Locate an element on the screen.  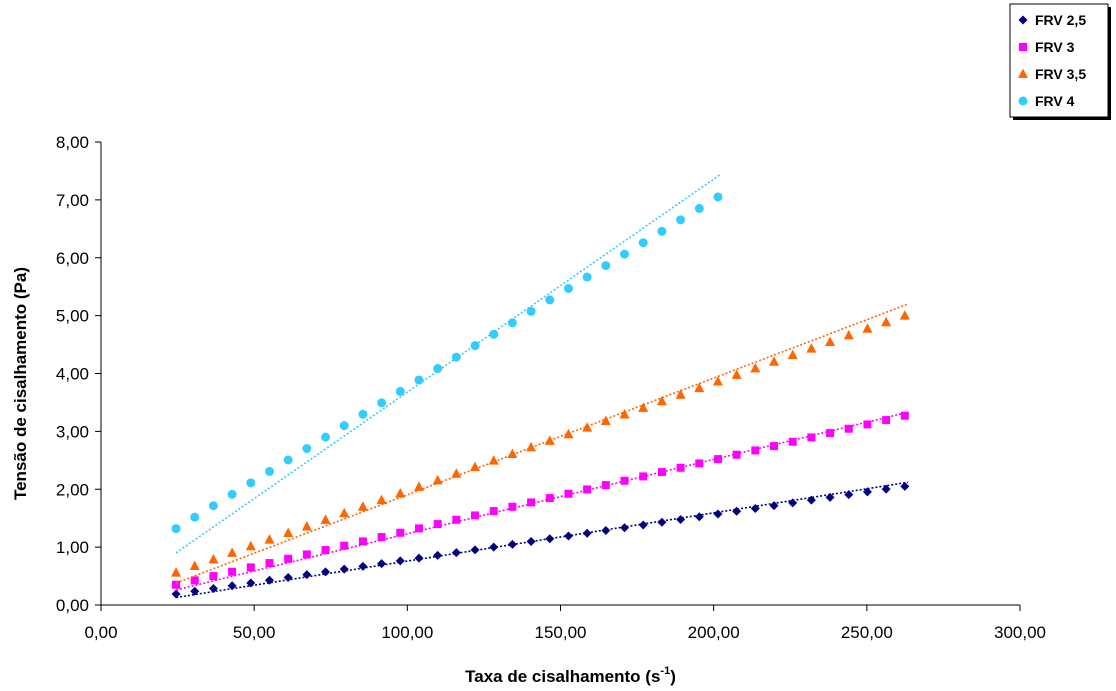
legend: FRV 2,5 FRV 3 FRV 3,5 FRV 4 is located at coordinates (1060, 61).